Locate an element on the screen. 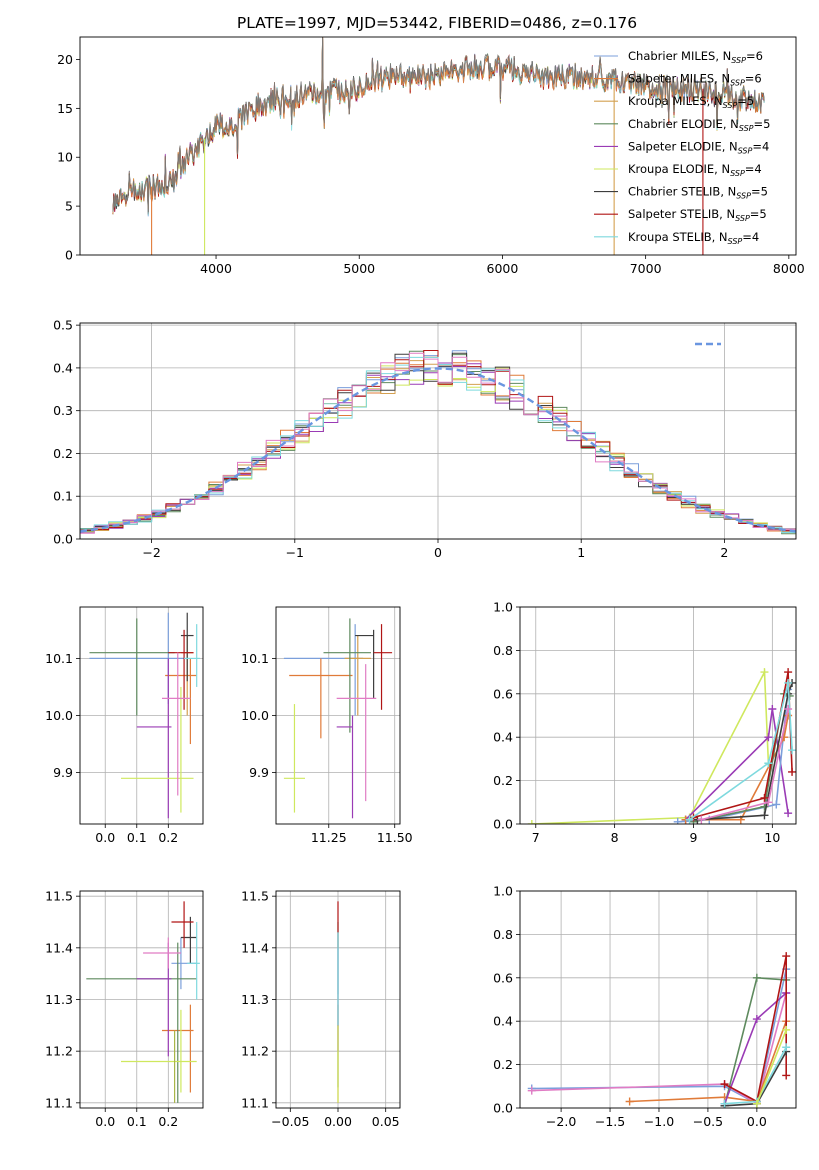 The image size is (819, 1170). legend-entry: Salpeter ELODIE, NSSP=4 is located at coordinates (698, 147).